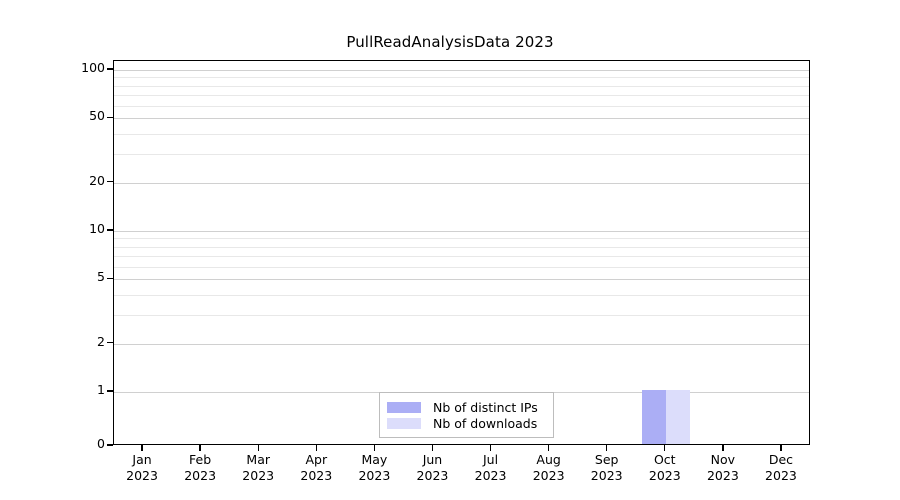 The width and height of the screenshot is (900, 500). Describe the element at coordinates (664, 459) in the screenshot. I see `x-tick-month: Oct` at that location.